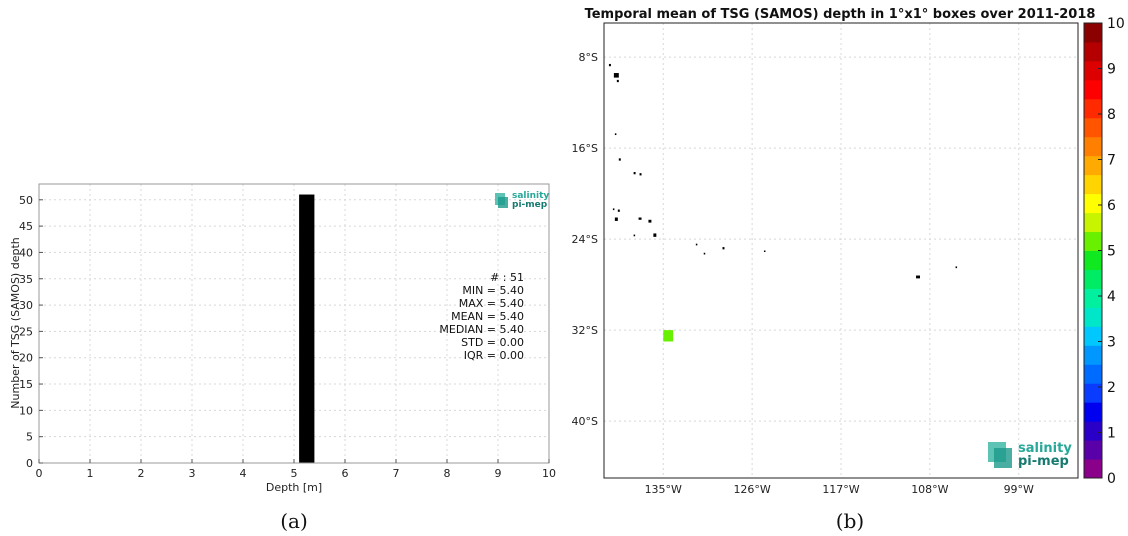 Image resolution: width=1128 pixels, height=536 pixels. I want to click on salinity-pi-mep-logo: salinity pi-mep, so click(522, 200).